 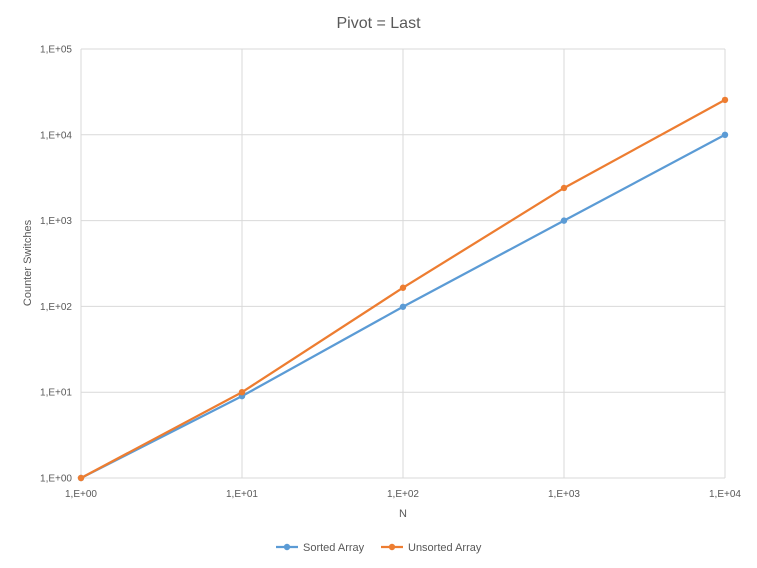 What do you see at coordinates (56, 50) in the screenshot?
I see `y-tick-label: 1,E+05` at bounding box center [56, 50].